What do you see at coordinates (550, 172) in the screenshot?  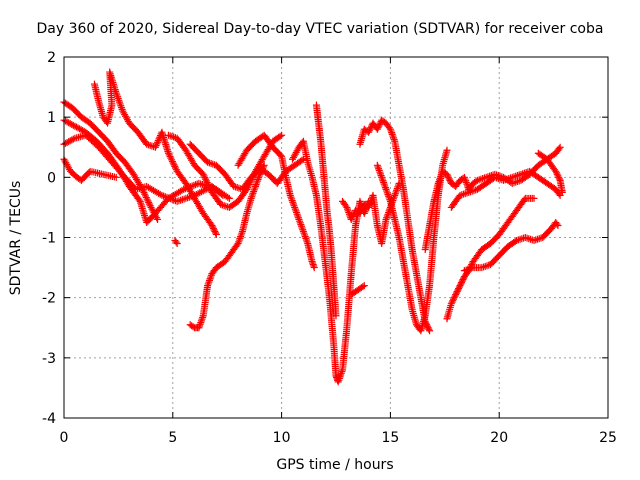 I see `series-arc21` at bounding box center [550, 172].